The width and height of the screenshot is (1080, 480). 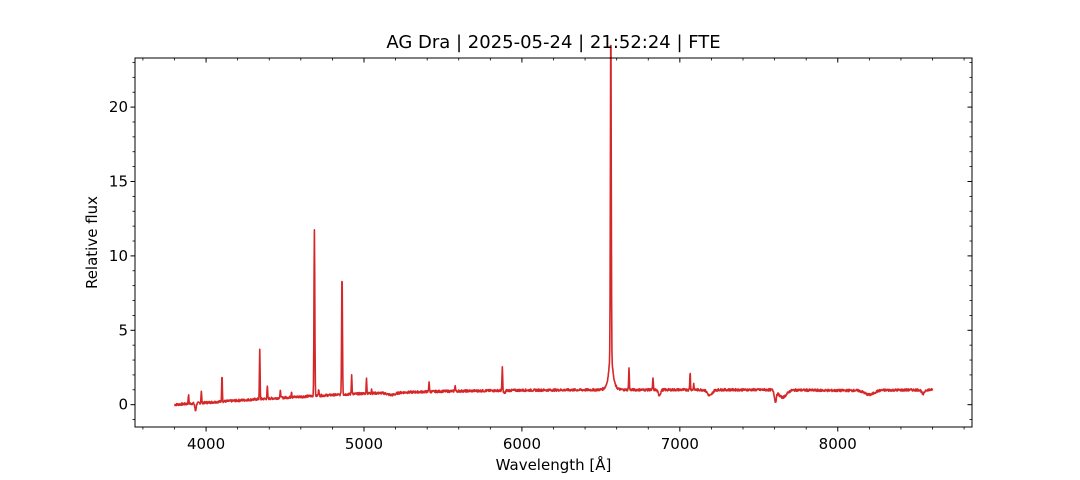 What do you see at coordinates (680, 444) in the screenshot?
I see `x-tick-label: 7000` at bounding box center [680, 444].